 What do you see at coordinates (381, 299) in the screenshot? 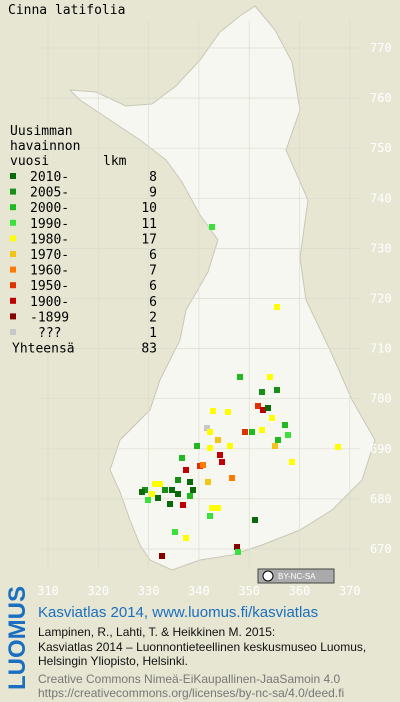
I see `grid-label: 720` at bounding box center [381, 299].